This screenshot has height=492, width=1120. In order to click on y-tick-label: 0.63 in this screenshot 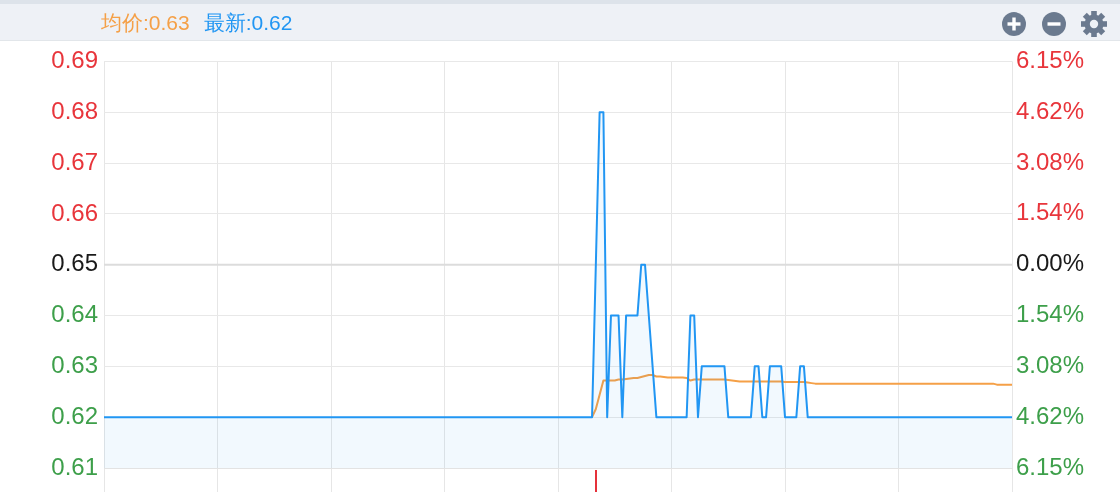, I will do `click(74, 364)`.